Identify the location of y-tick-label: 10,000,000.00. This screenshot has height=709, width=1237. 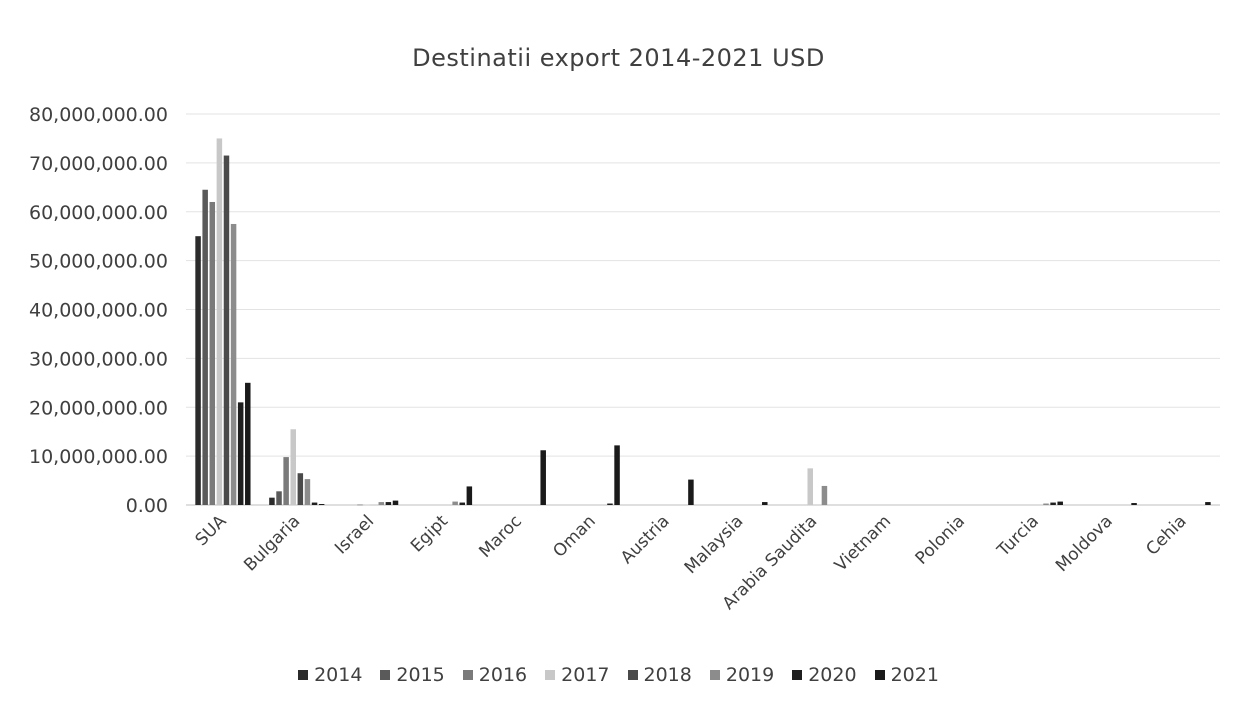
(98, 457).